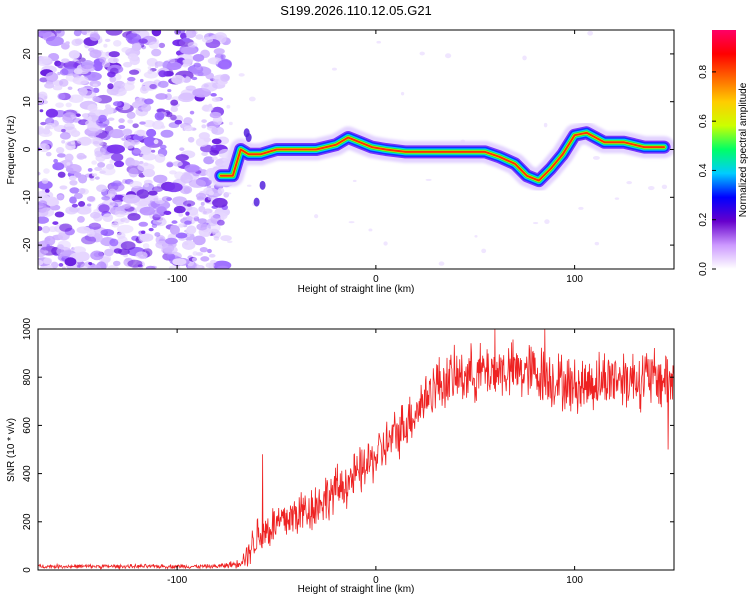 Image resolution: width=750 pixels, height=600 pixels. Describe the element at coordinates (27, 102) in the screenshot. I see `y-tick-label: 10` at that location.